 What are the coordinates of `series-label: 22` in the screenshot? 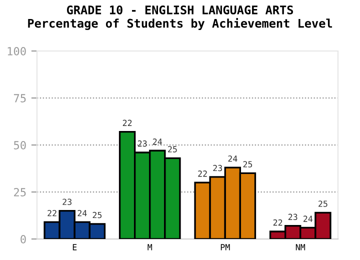 It's located at (277, 222).